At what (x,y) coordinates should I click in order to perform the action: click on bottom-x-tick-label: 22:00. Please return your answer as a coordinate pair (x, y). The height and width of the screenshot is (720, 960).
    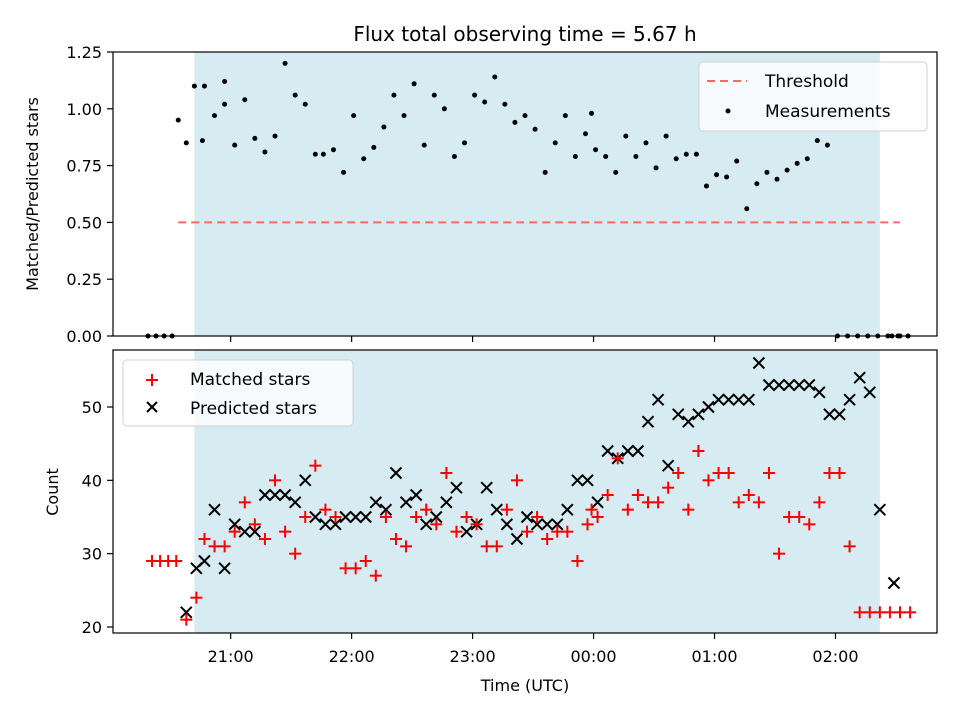
    Looking at the image, I should click on (352, 656).